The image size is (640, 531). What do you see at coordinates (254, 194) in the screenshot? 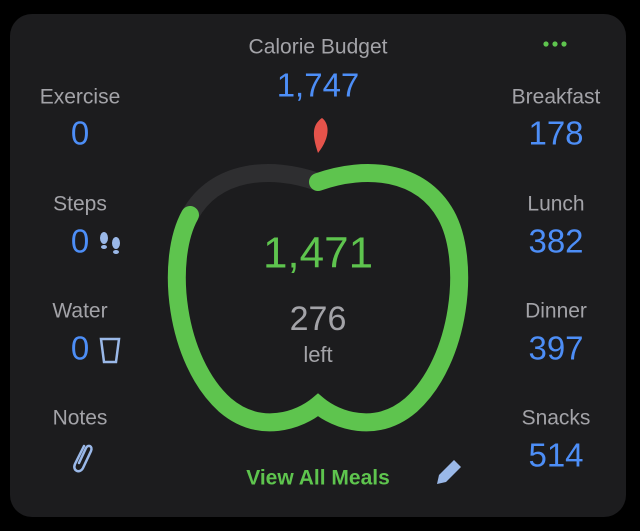
I see `ring-remaining` at bounding box center [254, 194].